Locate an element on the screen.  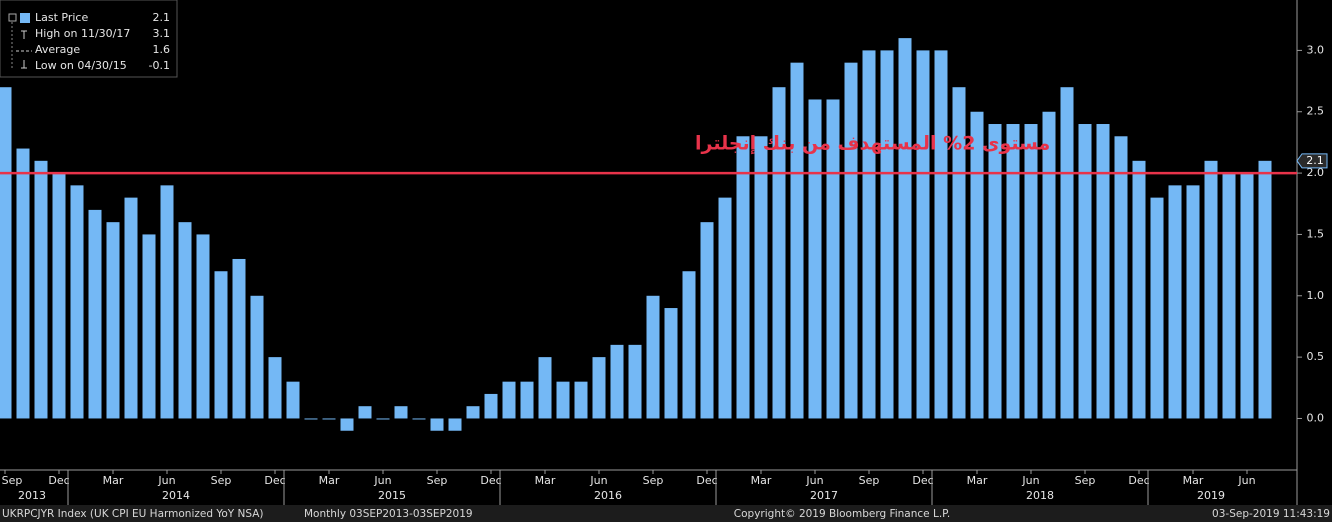
y-tick-label: 3.0 is located at coordinates (1316, 49).